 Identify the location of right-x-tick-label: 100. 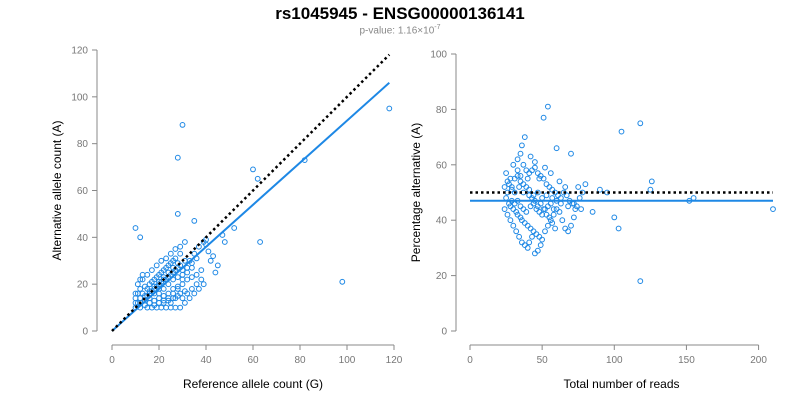
(614, 360).